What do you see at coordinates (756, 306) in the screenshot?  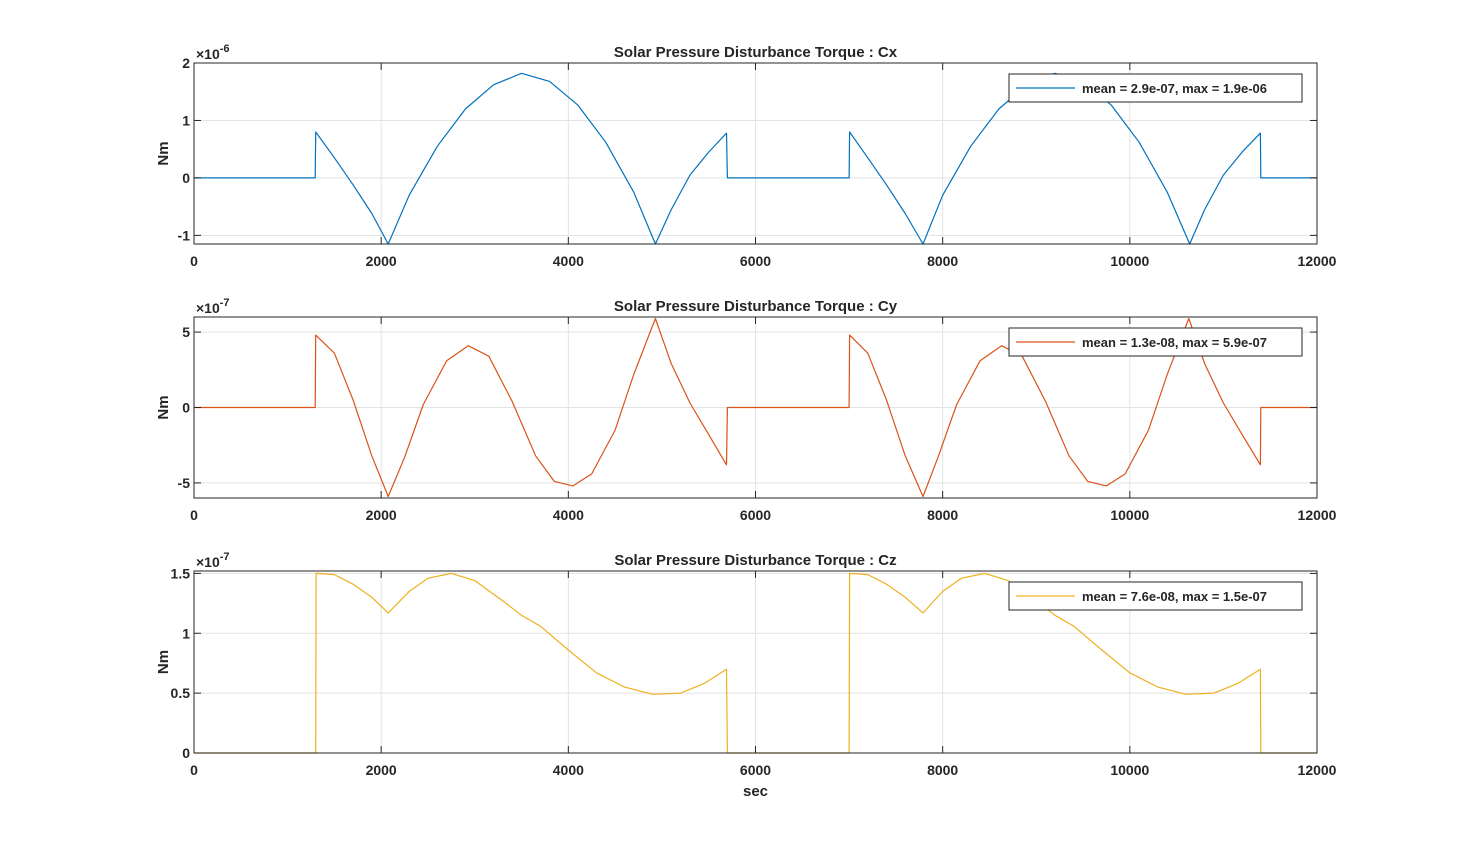 I see `chart-title: Solar Pressure Disturbance Torque : Cy` at bounding box center [756, 306].